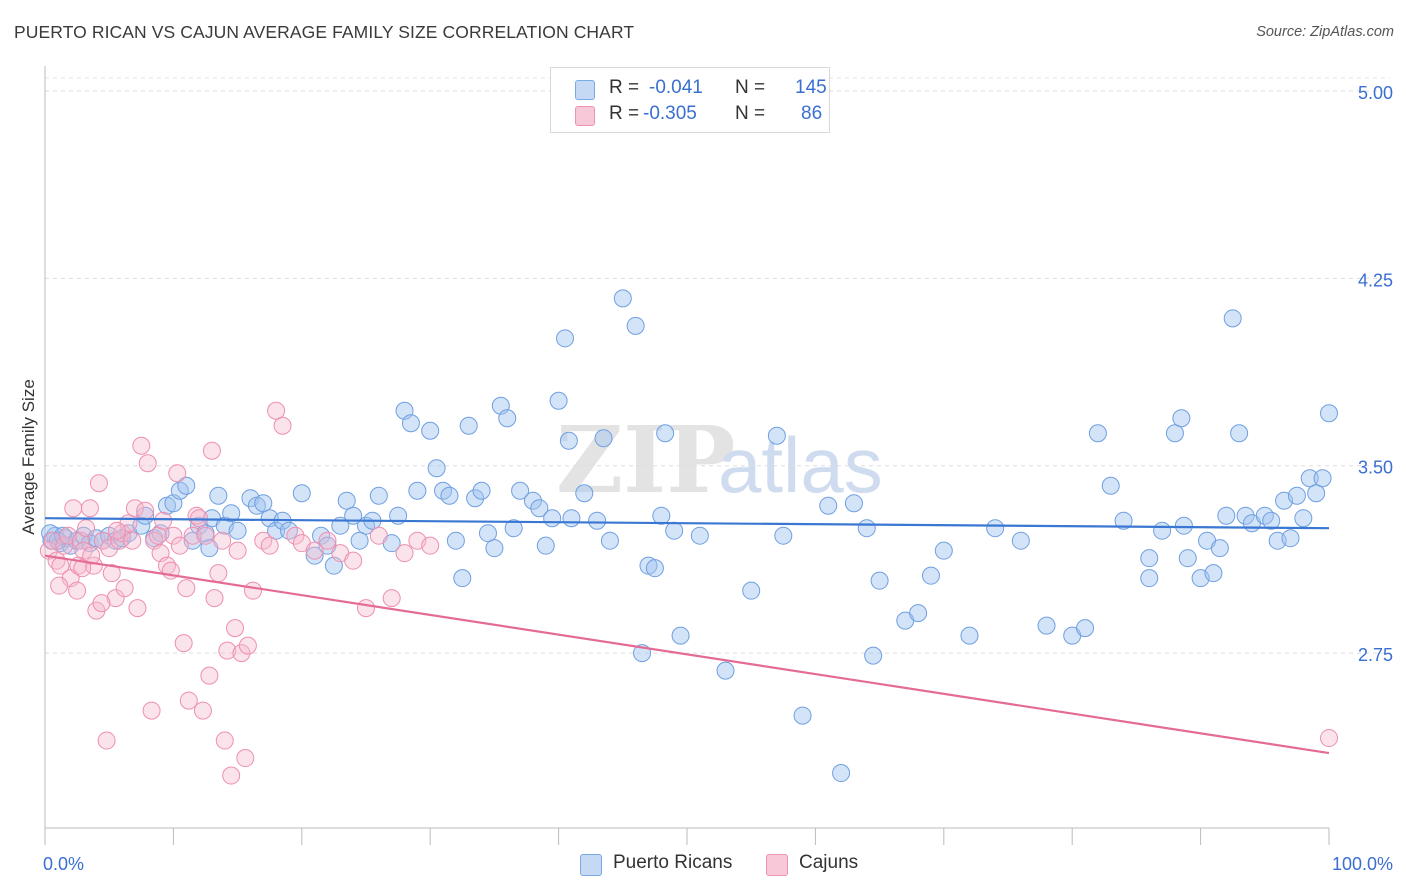 The image size is (1406, 892). I want to click on x-tick-labels: 0.0% 100.0%, so click(718, 864).